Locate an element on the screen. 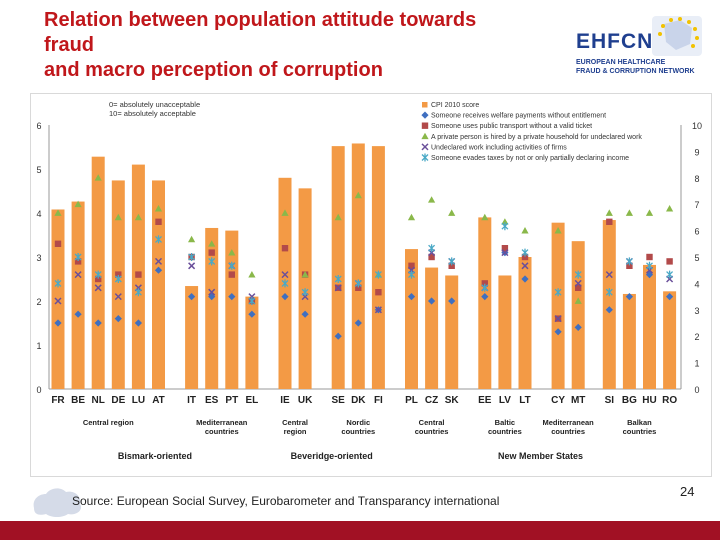  eu-stars-icon is located at coordinates (677, 36).